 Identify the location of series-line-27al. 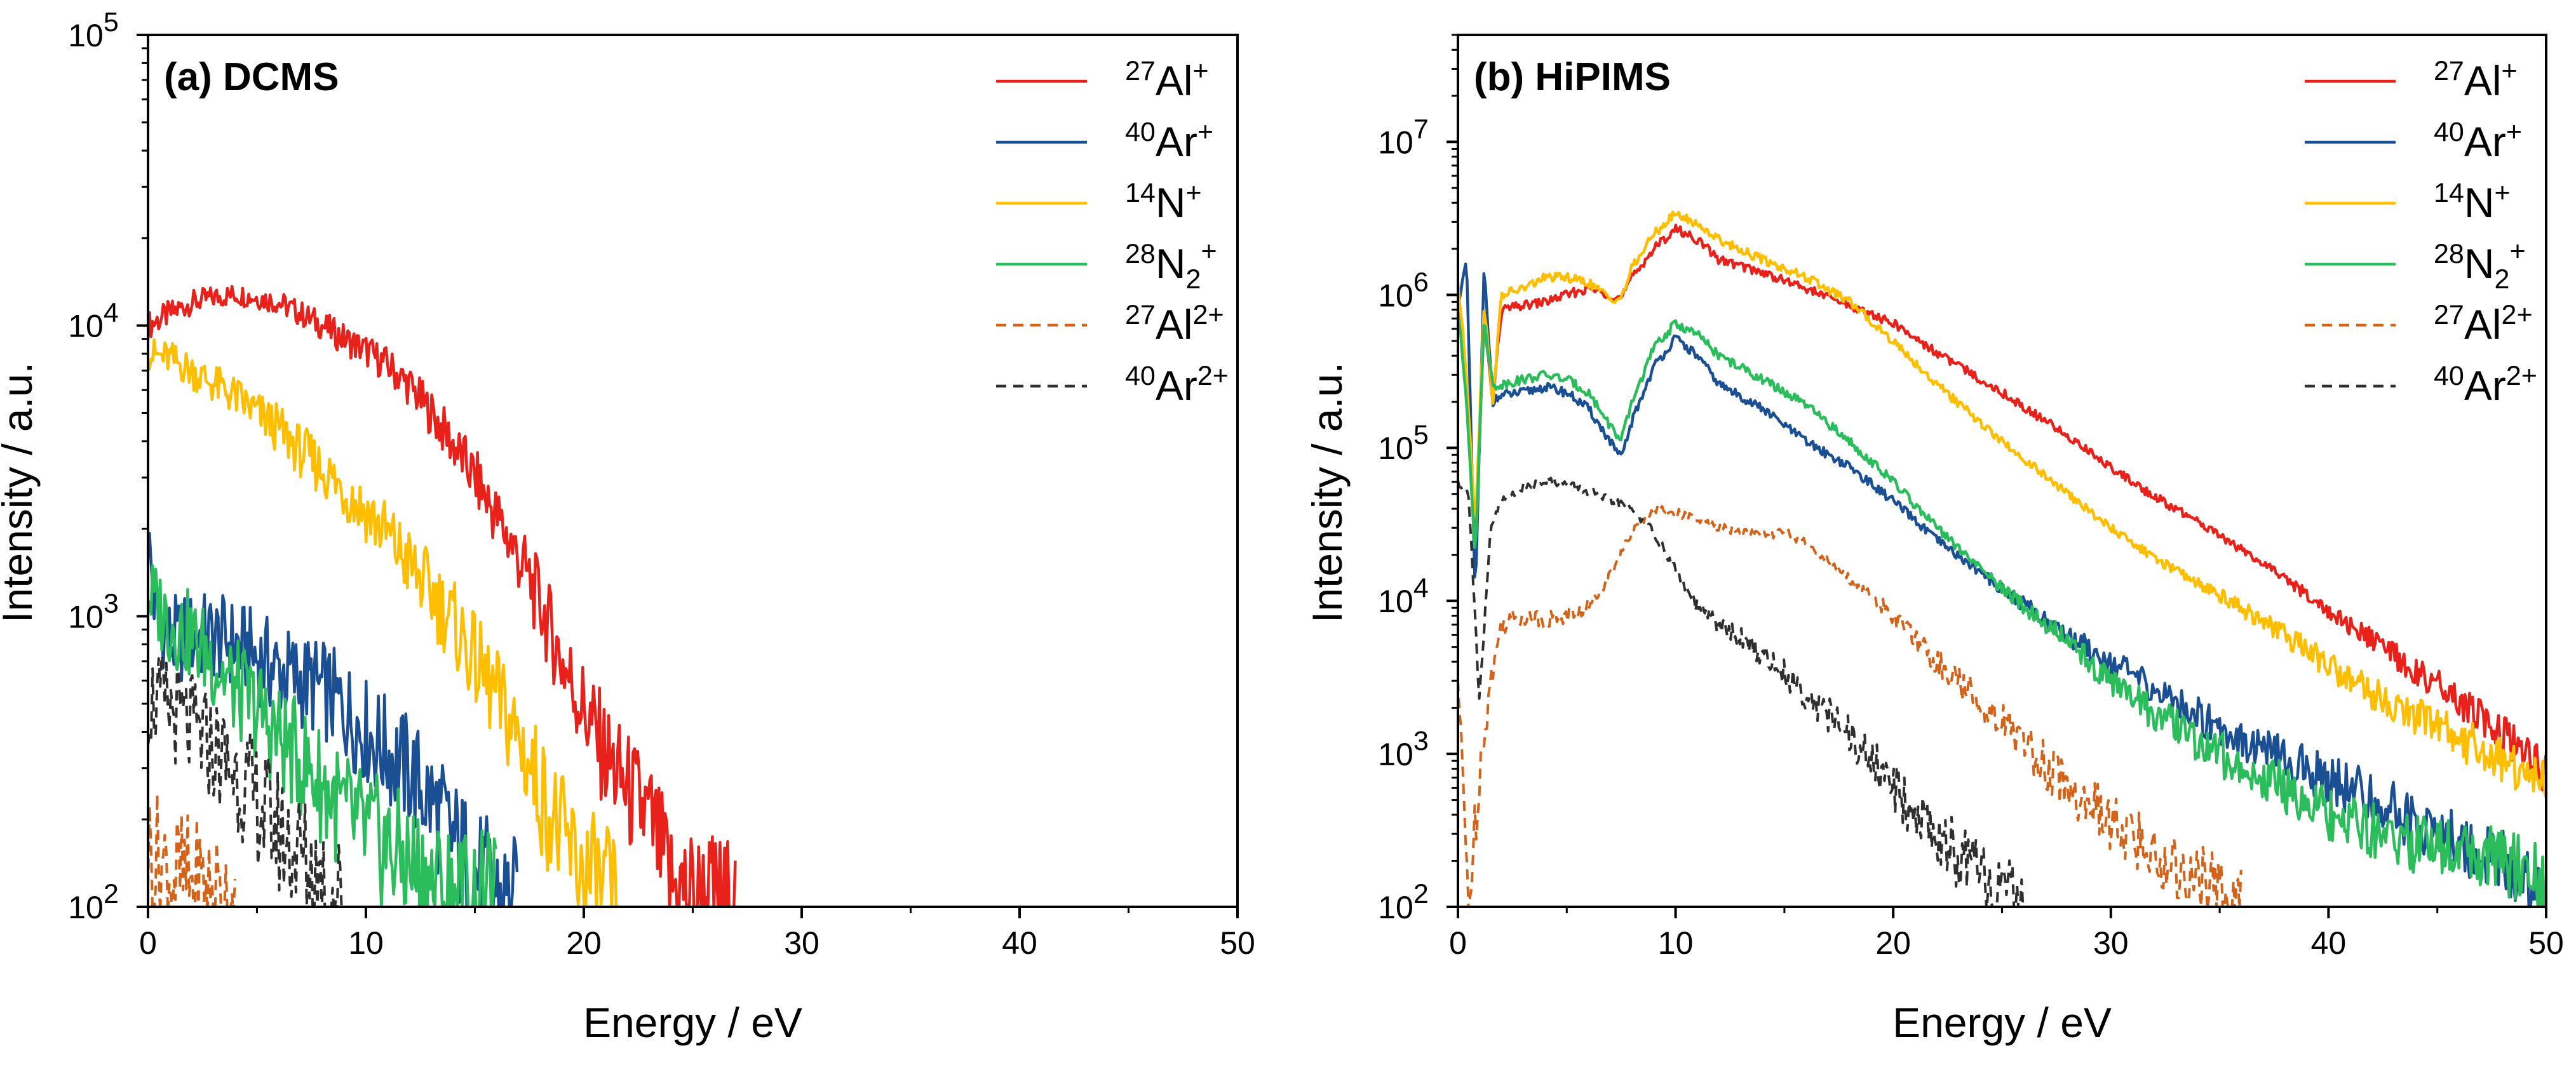
(442, 596).